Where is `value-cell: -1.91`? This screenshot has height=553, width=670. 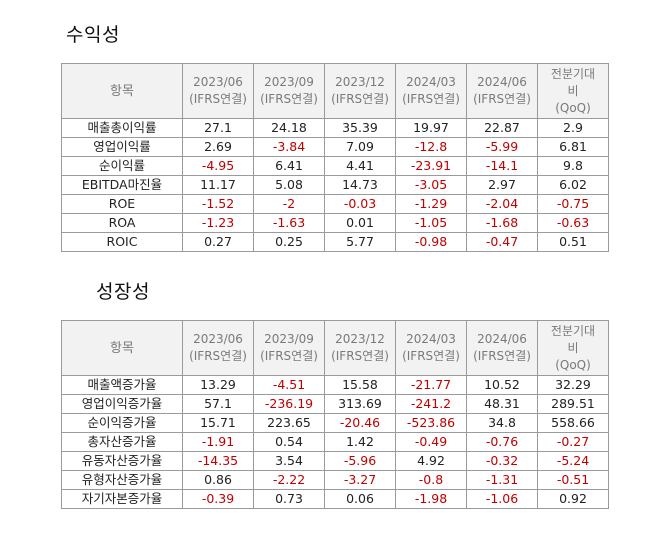 value-cell: -1.91 is located at coordinates (218, 442).